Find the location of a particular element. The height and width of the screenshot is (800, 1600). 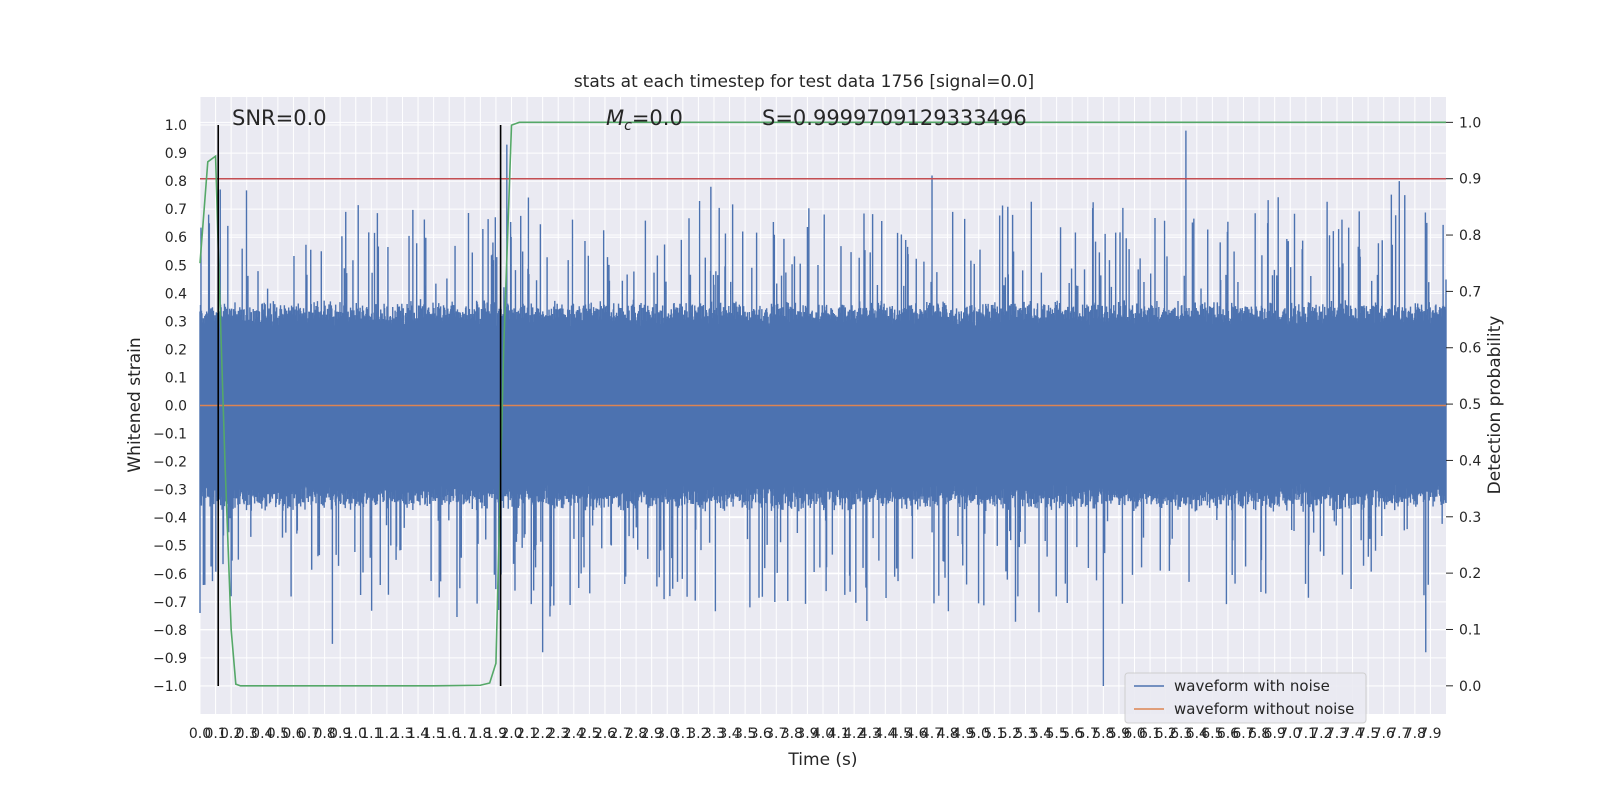

x-tick-label: 4.3 is located at coordinates (870, 734).